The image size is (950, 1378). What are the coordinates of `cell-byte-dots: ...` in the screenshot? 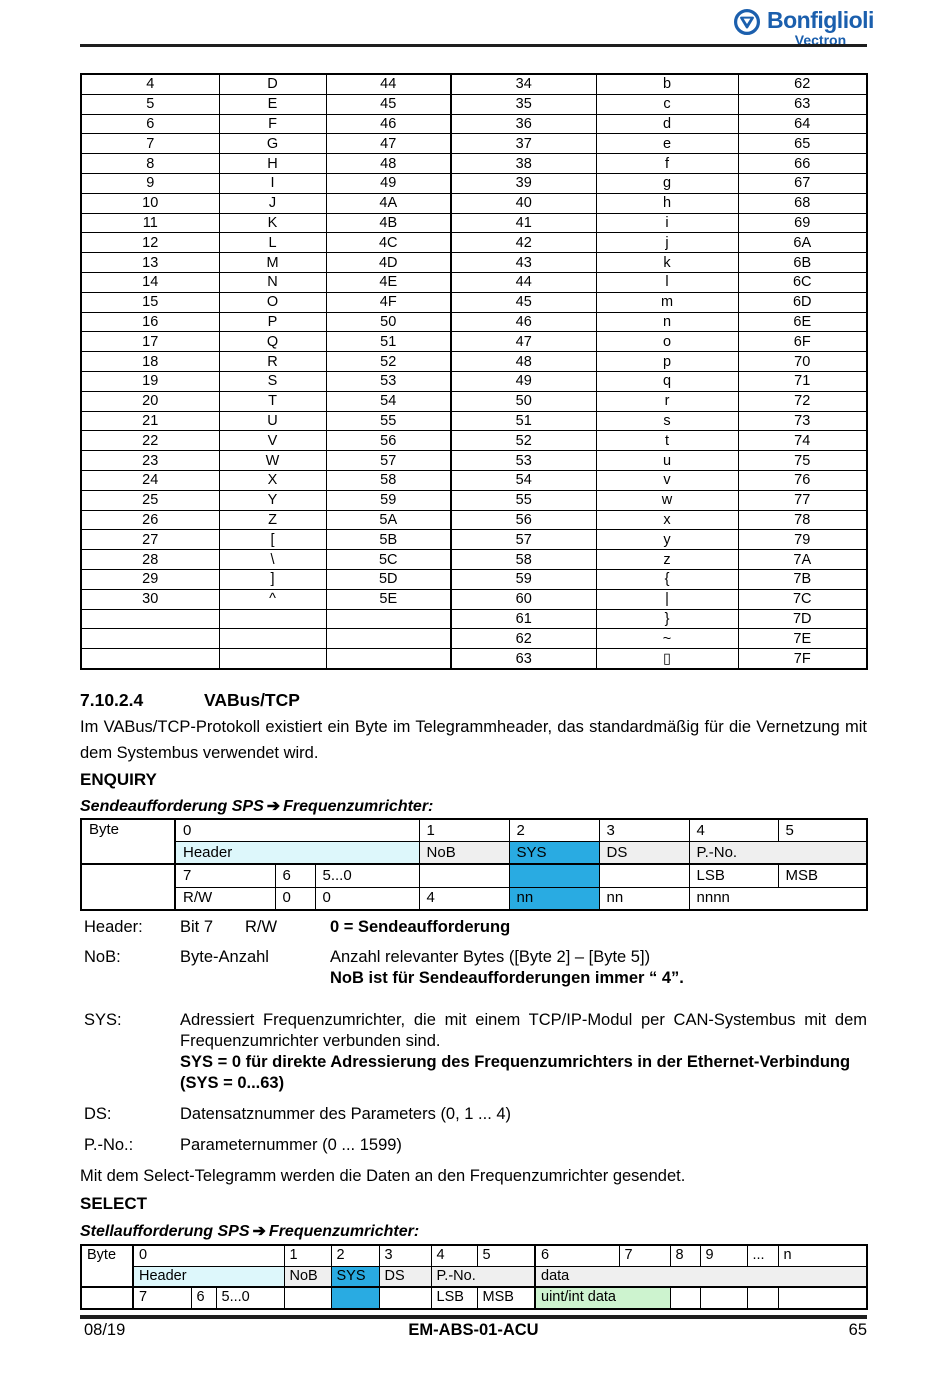 It's located at (762, 1255).